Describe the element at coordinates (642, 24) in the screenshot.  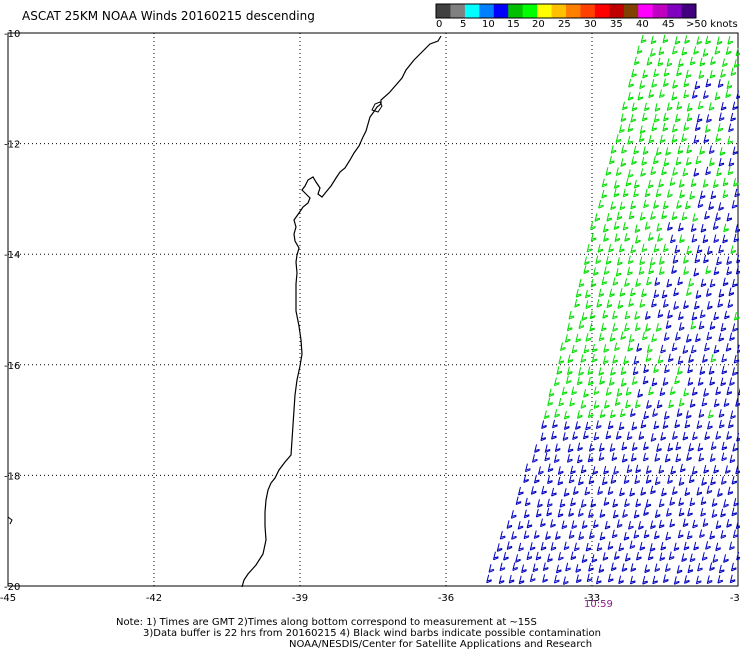
I see `scale-label: 40` at that location.